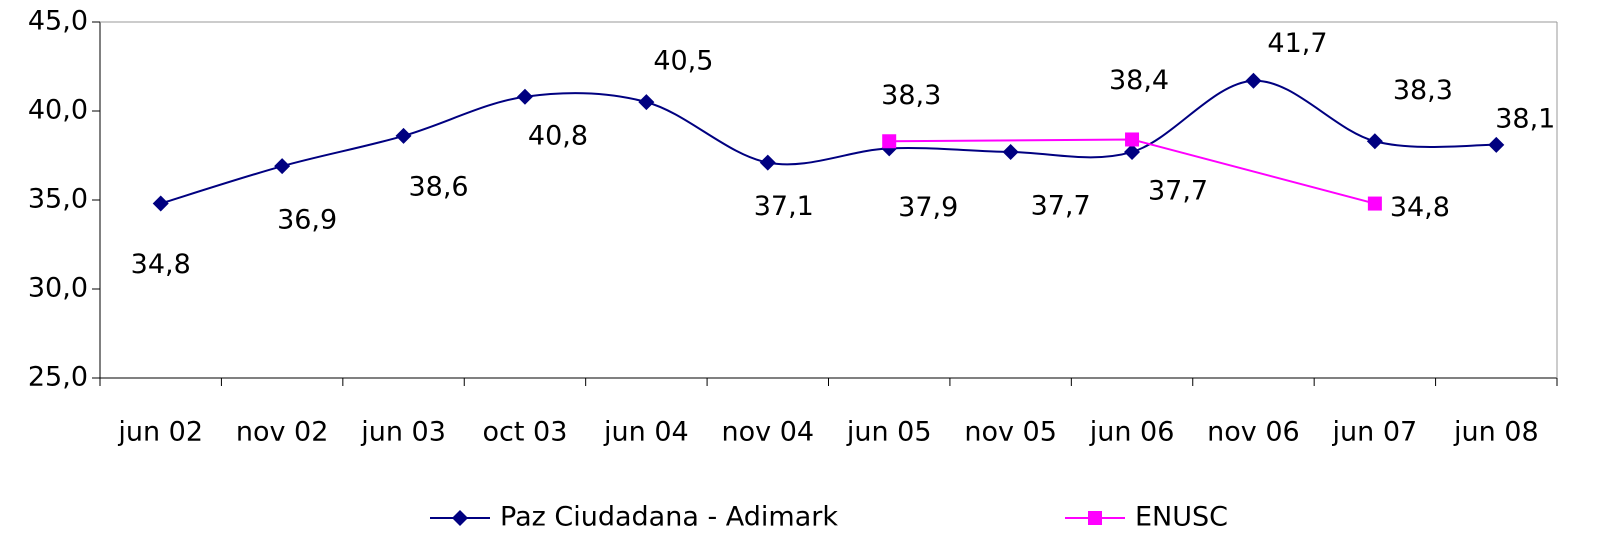 Image resolution: width=1597 pixels, height=541 pixels. I want to click on y-tick-label: 40,0, so click(58, 110).